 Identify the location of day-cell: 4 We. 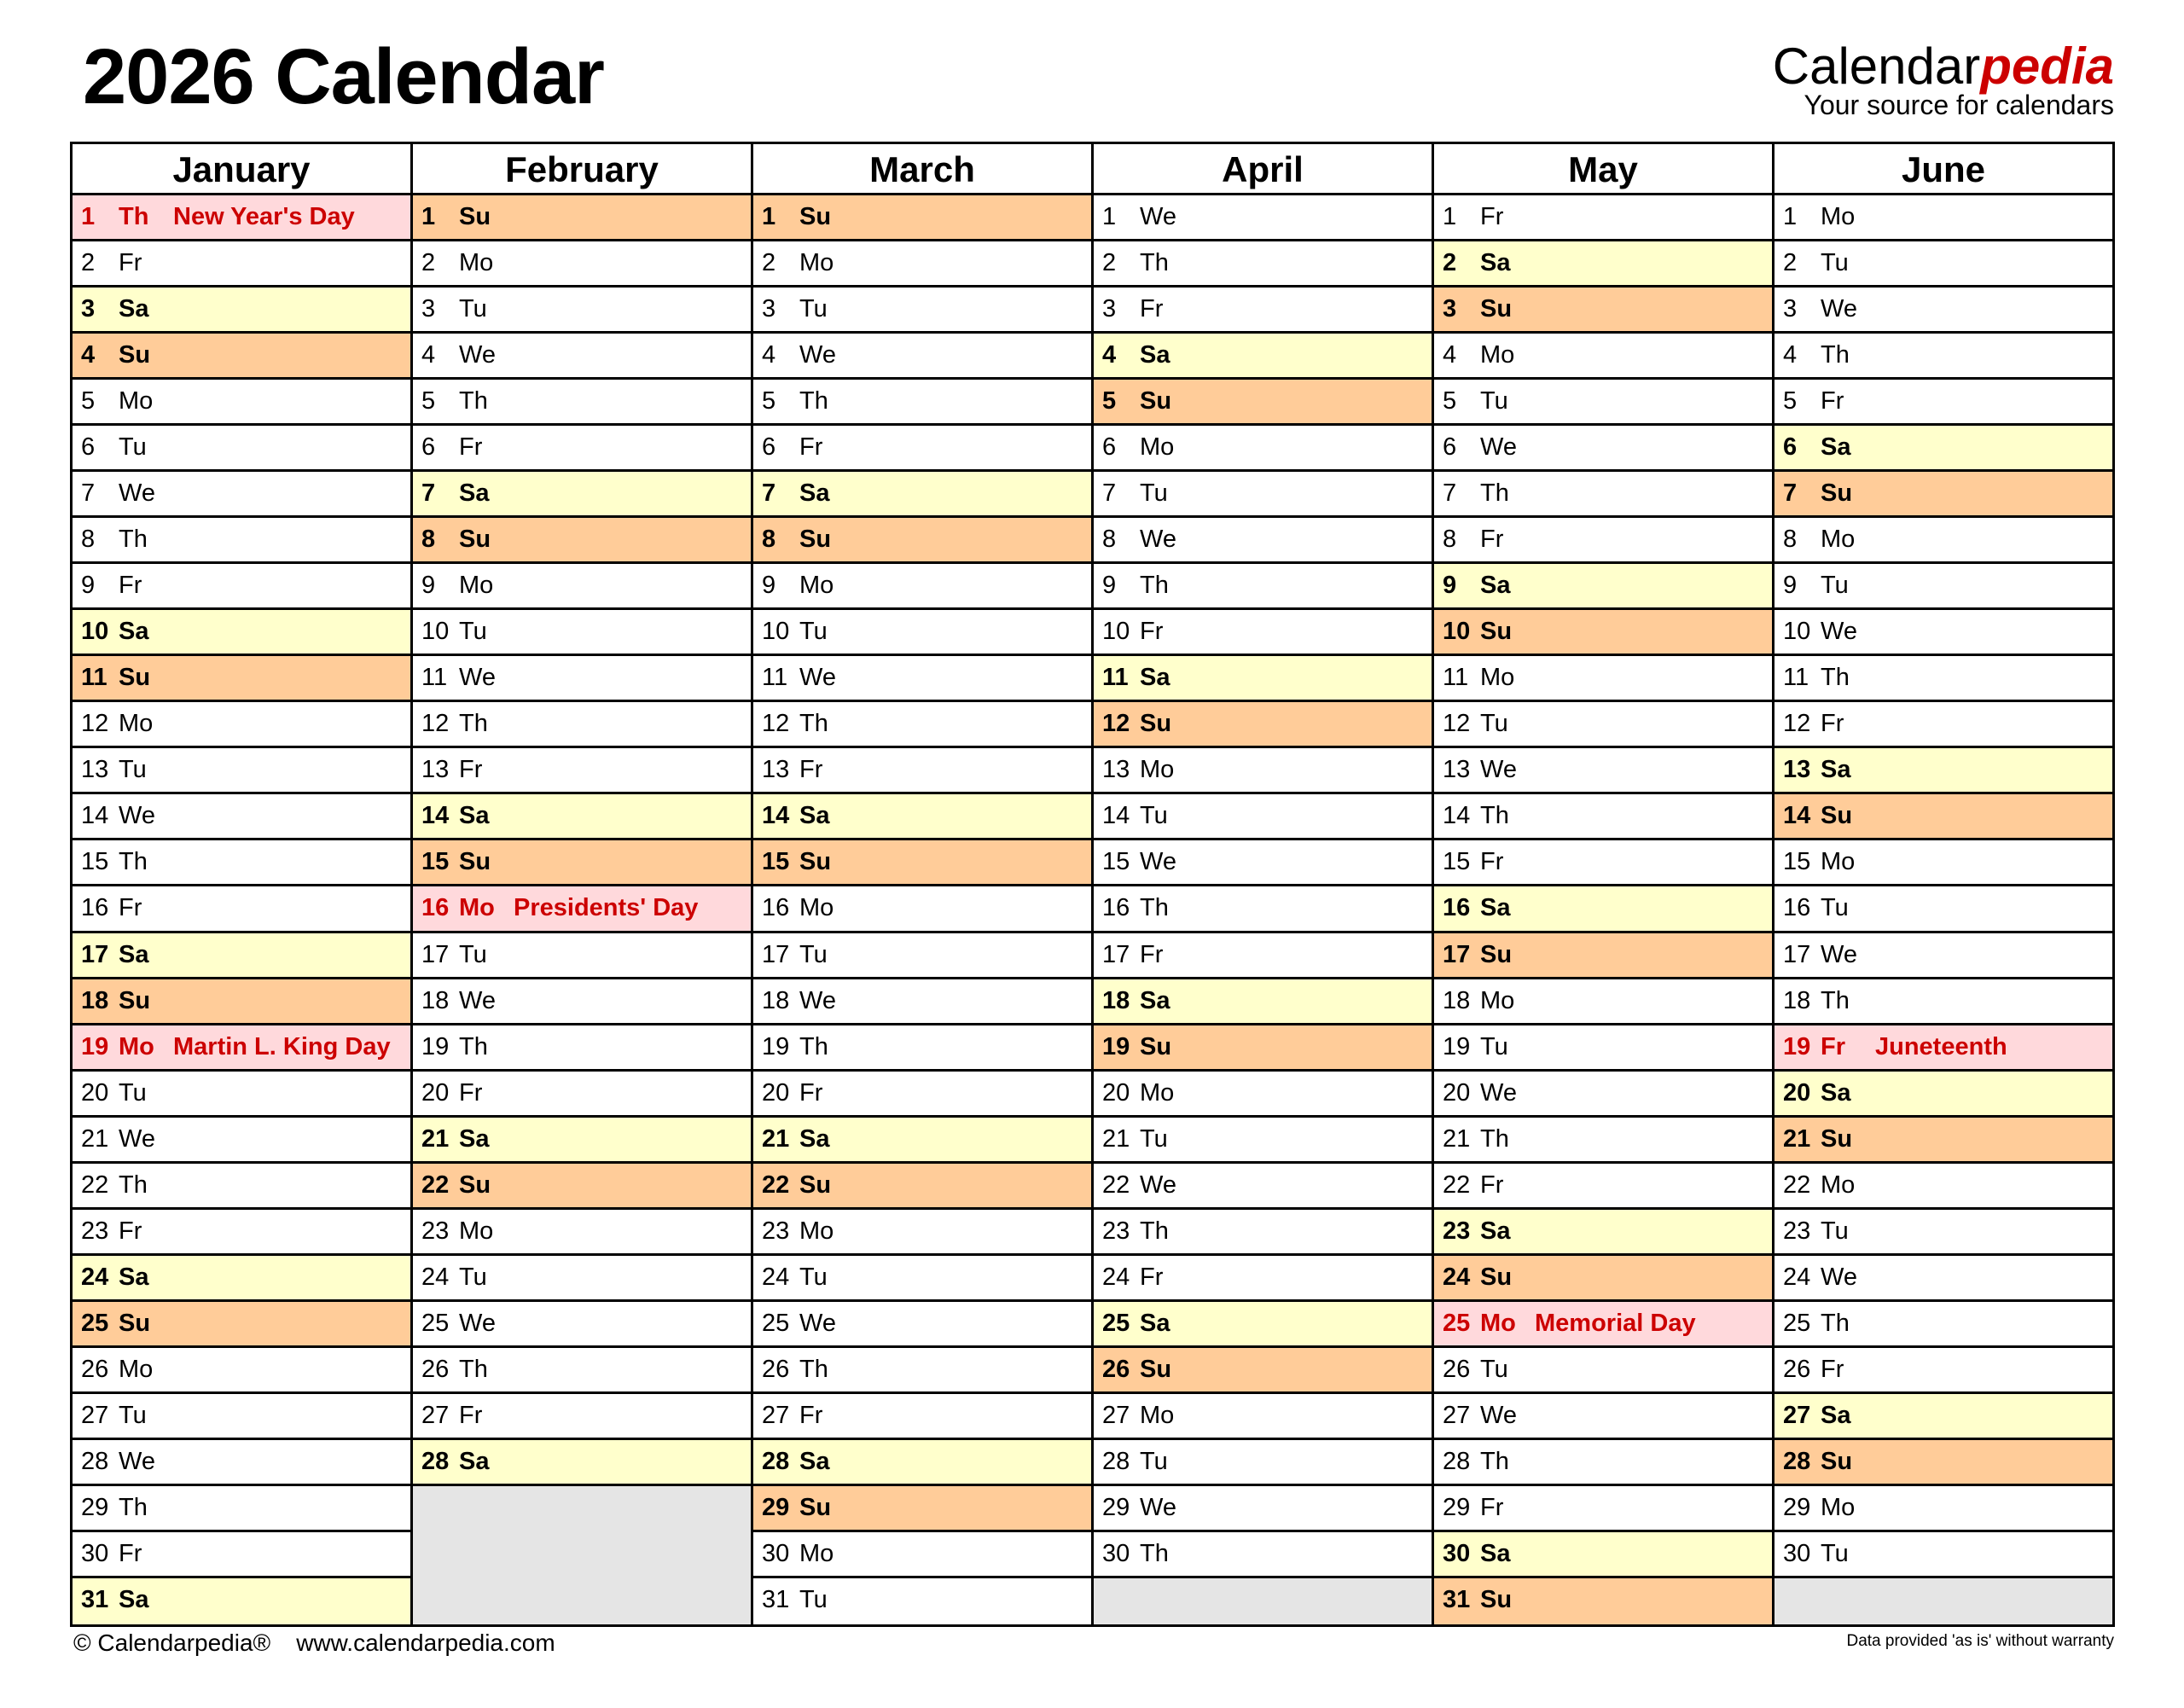
(582, 357).